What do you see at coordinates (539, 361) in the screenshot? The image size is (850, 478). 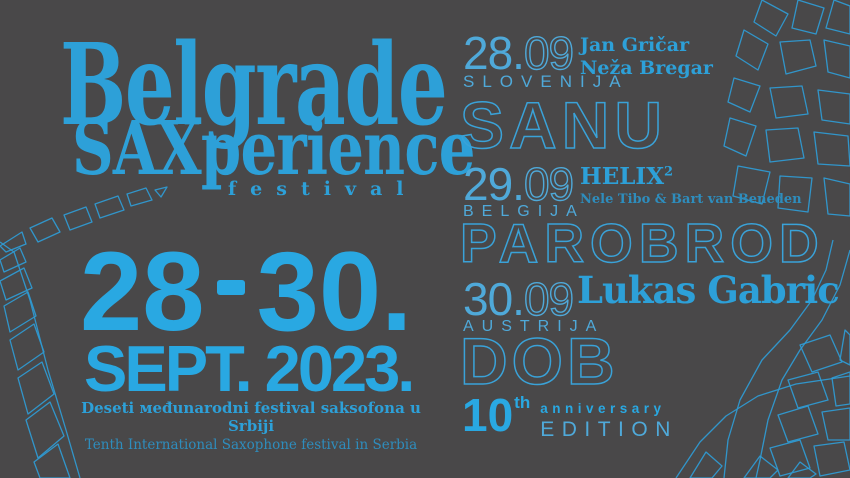 I see `event3-venue: DOB` at bounding box center [539, 361].